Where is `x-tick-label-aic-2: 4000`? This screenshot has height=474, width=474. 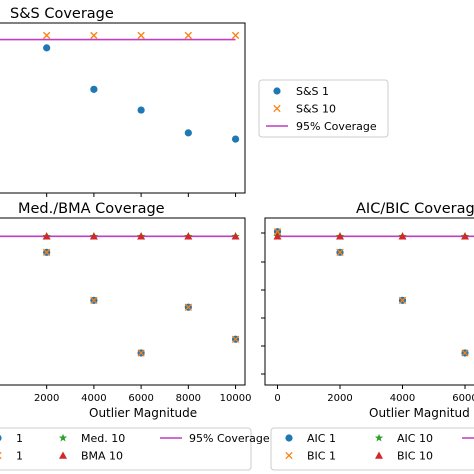 x-tick-label-aic-2: 4000 is located at coordinates (402, 398).